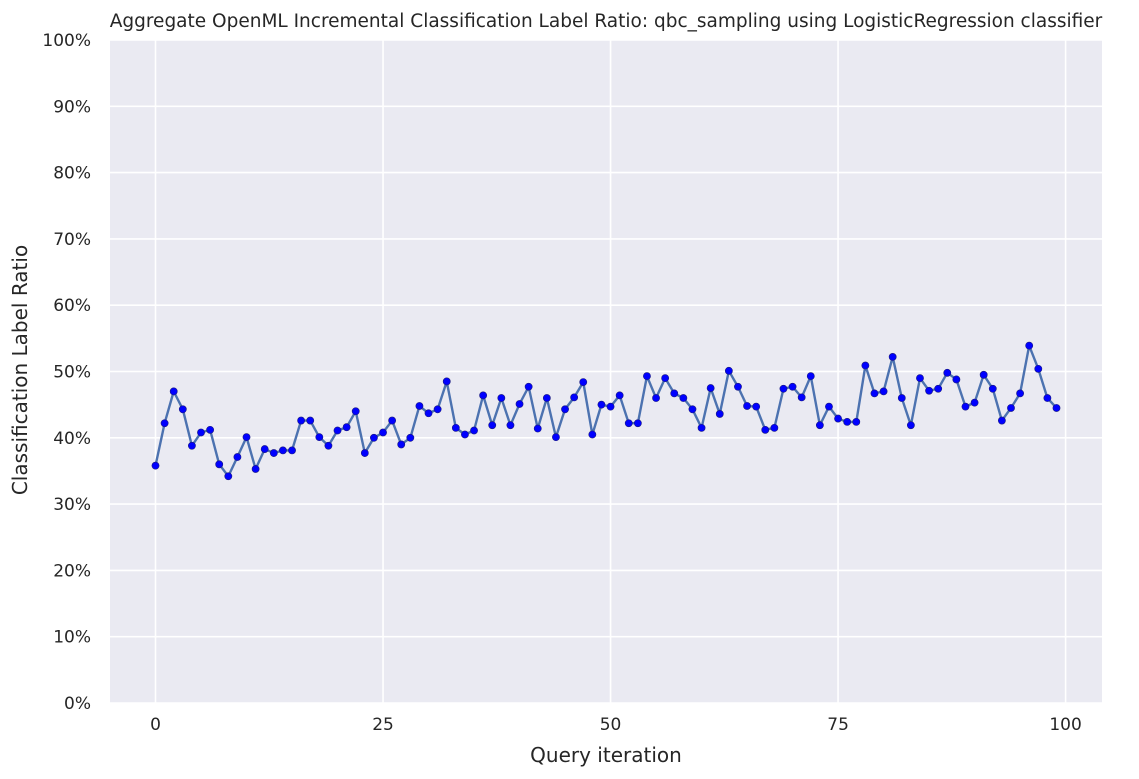  Describe the element at coordinates (611, 725) in the screenshot. I see `x-tick-label: 50` at that location.